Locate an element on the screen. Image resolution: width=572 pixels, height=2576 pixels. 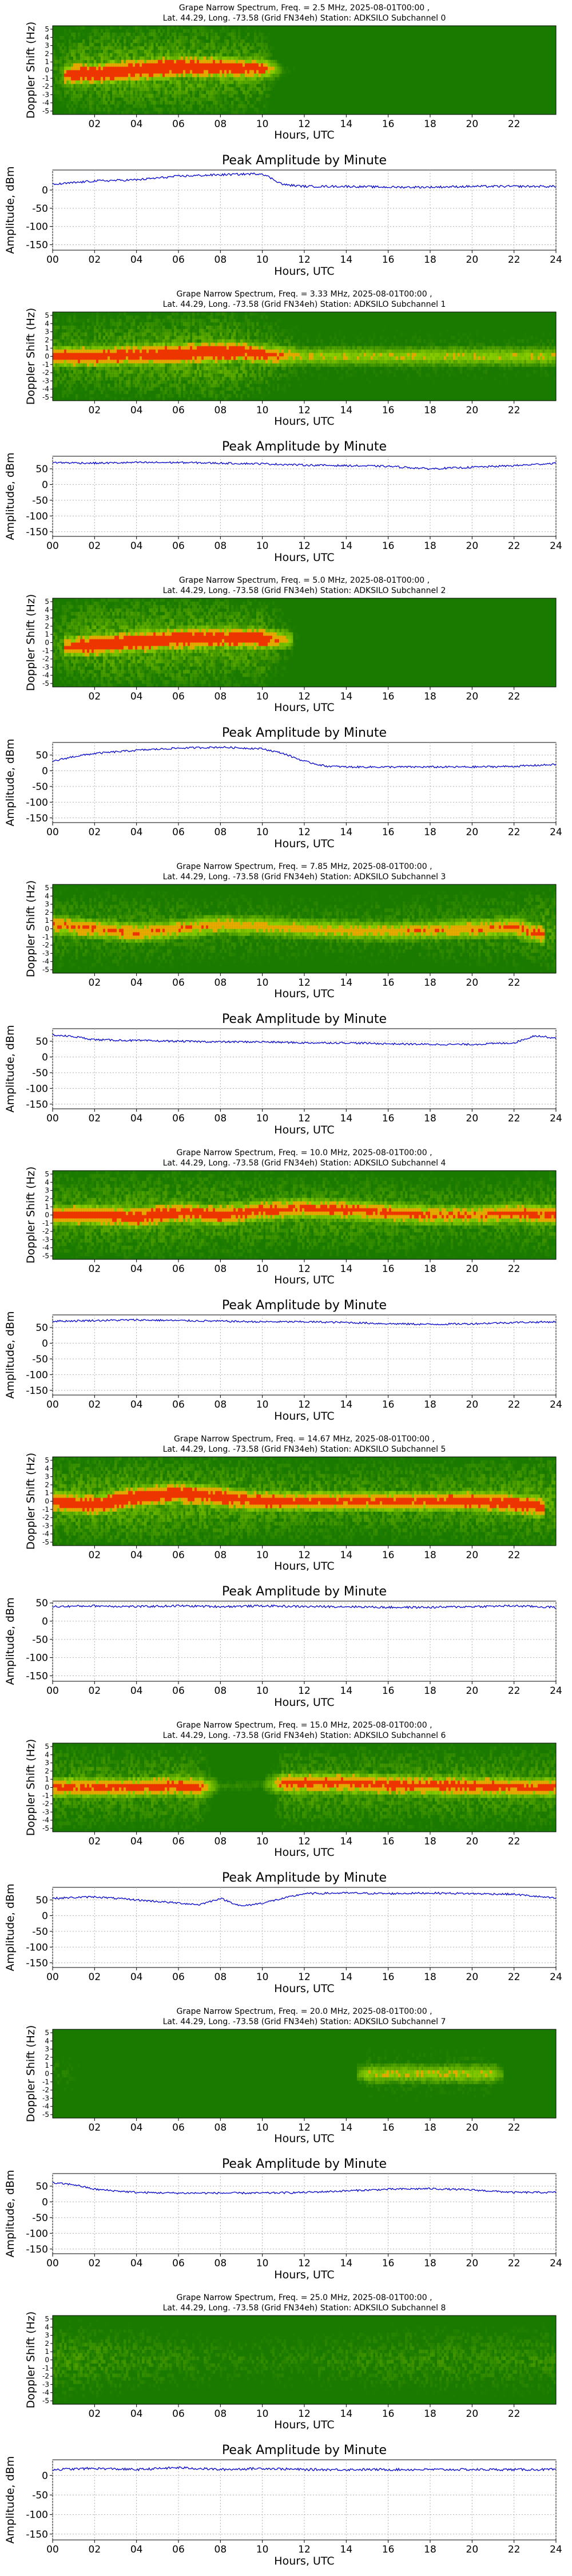
amplitude-plot is located at coordinates (303, 1642).